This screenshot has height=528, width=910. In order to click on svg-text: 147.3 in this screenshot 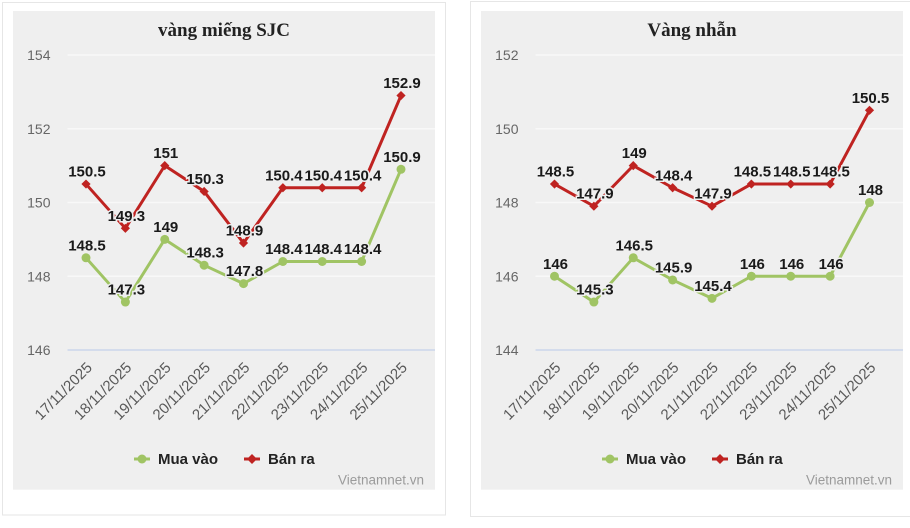, I will do `click(127, 290)`.